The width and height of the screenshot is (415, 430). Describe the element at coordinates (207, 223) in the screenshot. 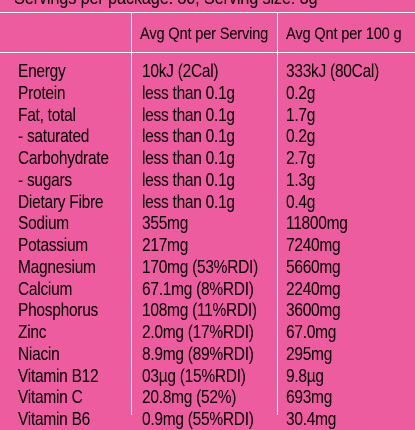

I see `table-row: Sodium 355mg 11800mg` at that location.